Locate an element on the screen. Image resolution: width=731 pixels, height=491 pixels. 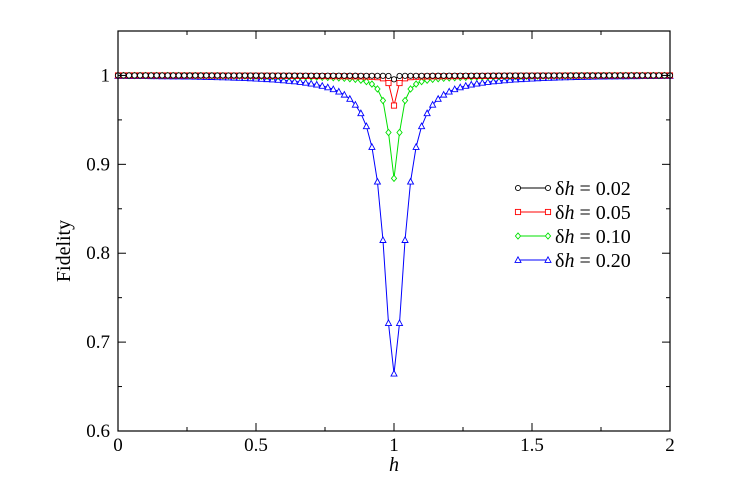
legend-entry: δh = 0.10 is located at coordinates (572, 237).